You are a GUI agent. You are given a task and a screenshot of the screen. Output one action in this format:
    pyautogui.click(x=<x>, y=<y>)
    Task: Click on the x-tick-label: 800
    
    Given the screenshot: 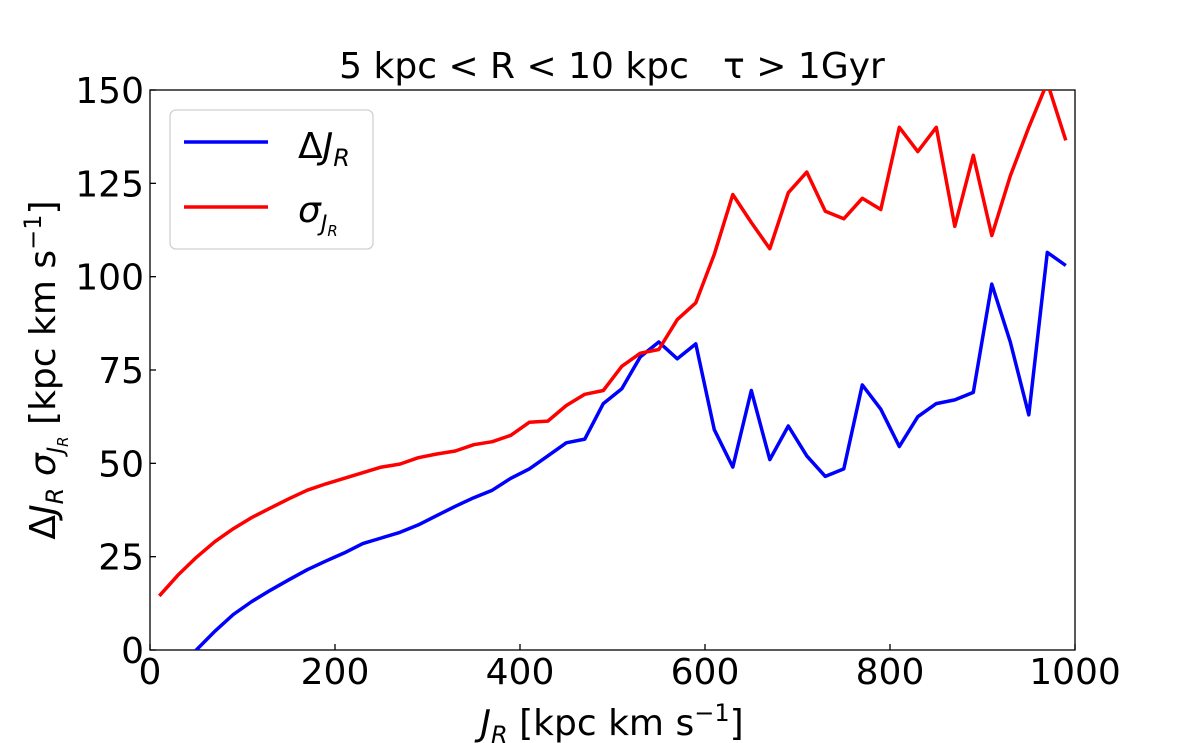 What is the action you would take?
    pyautogui.click(x=890, y=672)
    